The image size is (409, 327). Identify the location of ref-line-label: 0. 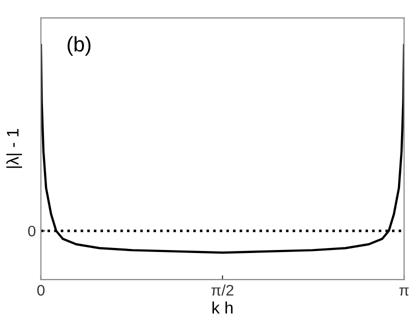
(32, 231).